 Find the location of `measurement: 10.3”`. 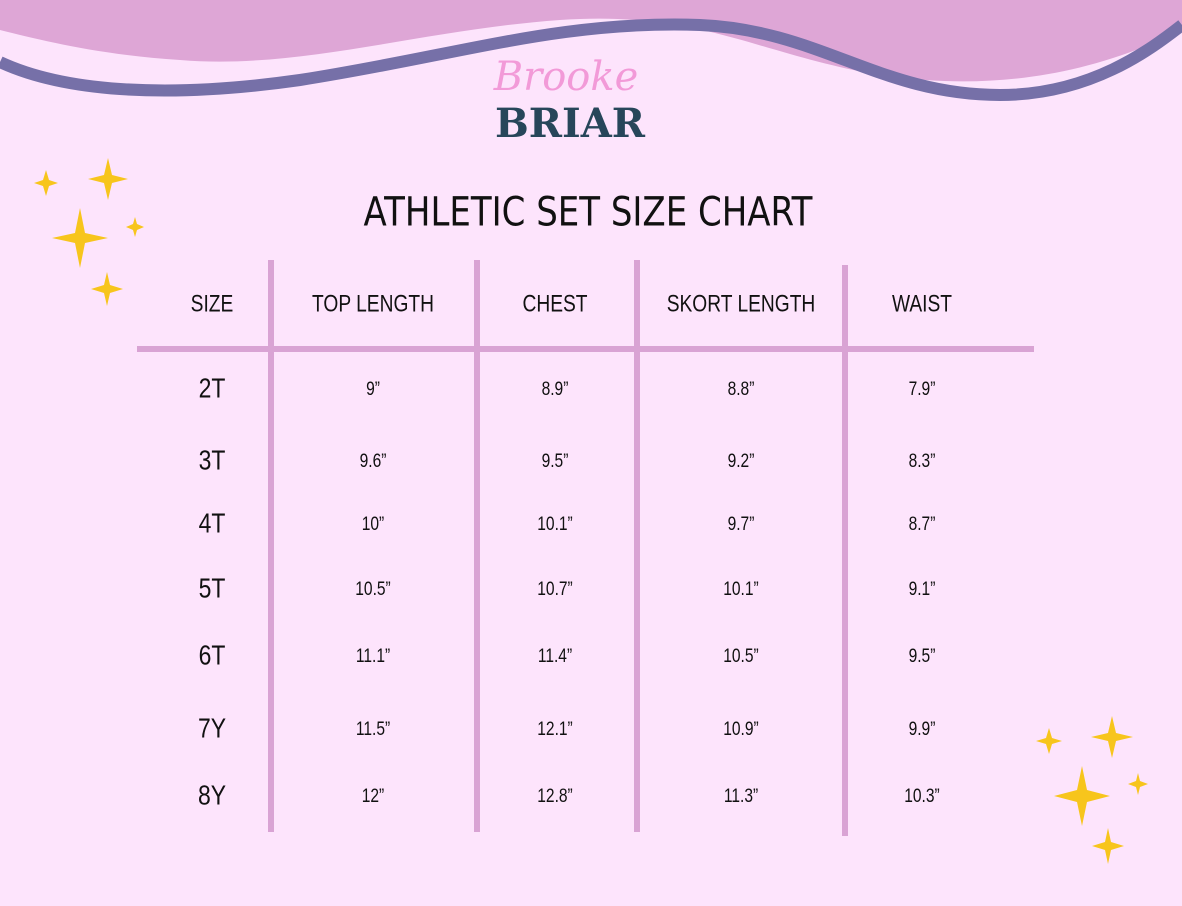

measurement: 10.3” is located at coordinates (922, 796).